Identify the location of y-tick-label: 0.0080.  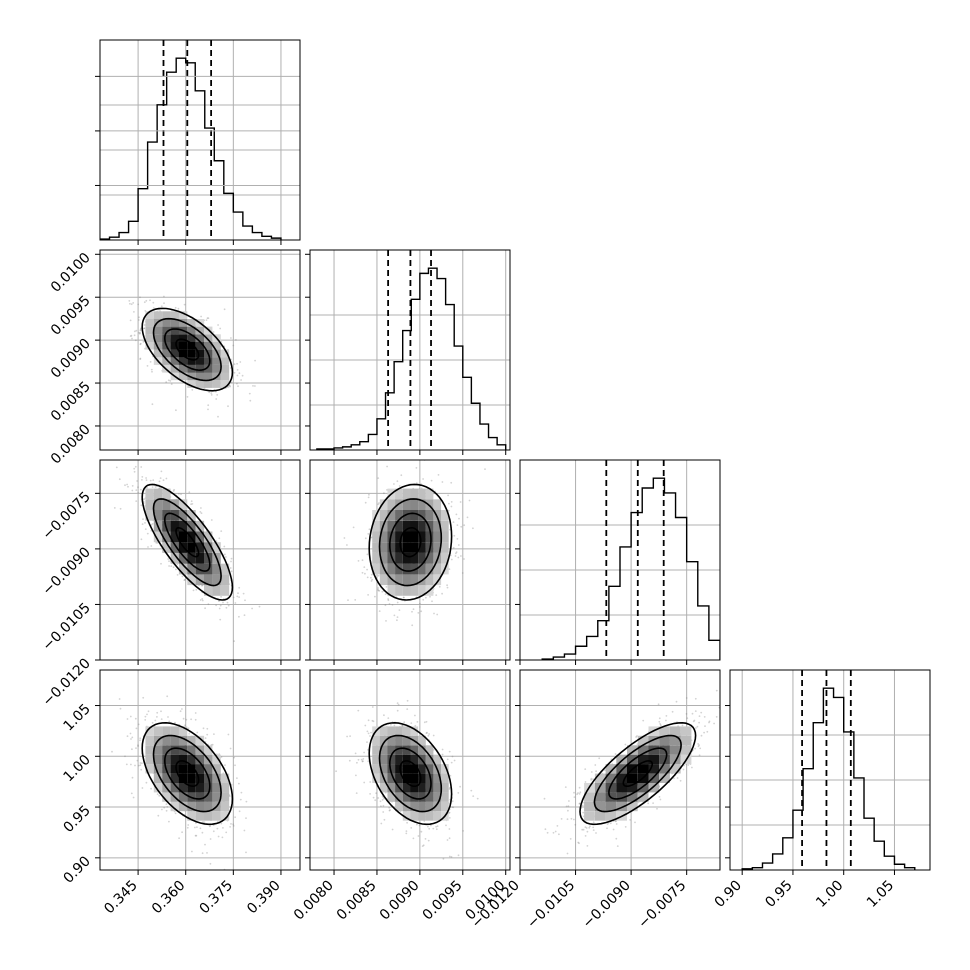
(71, 444).